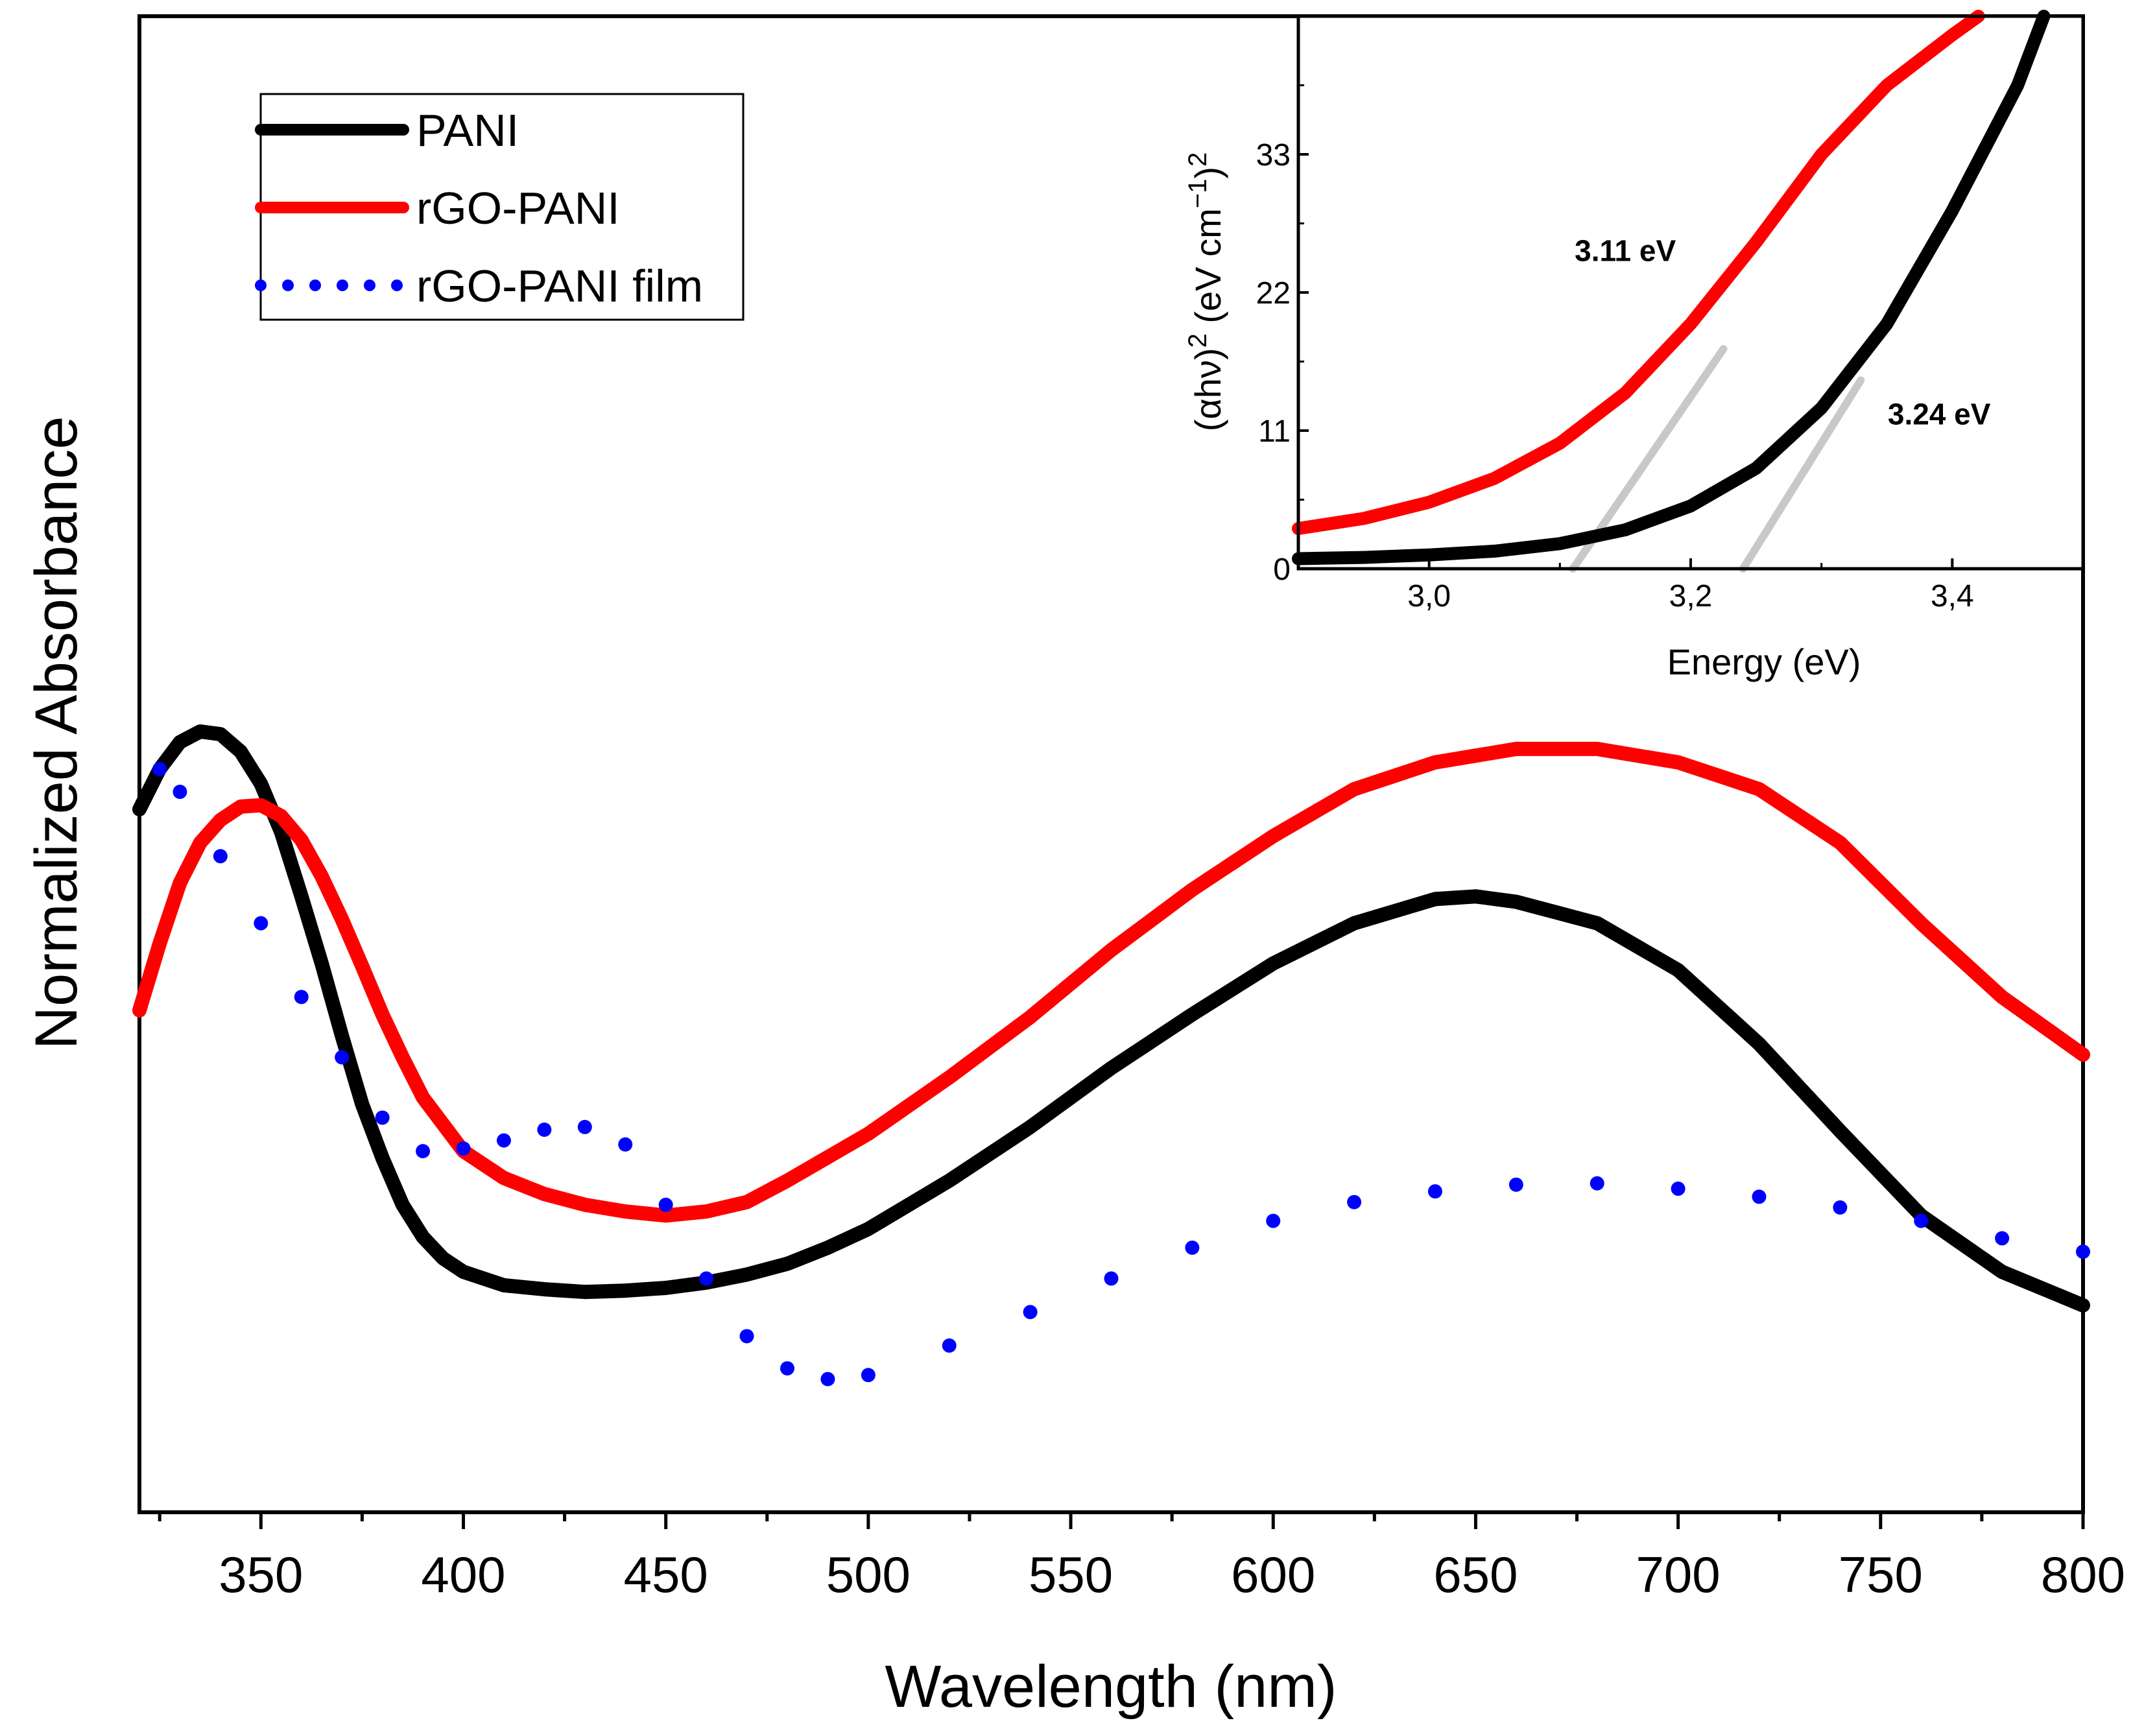  Describe the element at coordinates (1207, 173) in the screenshot. I see `inset-y-title-unit-close: )` at that location.